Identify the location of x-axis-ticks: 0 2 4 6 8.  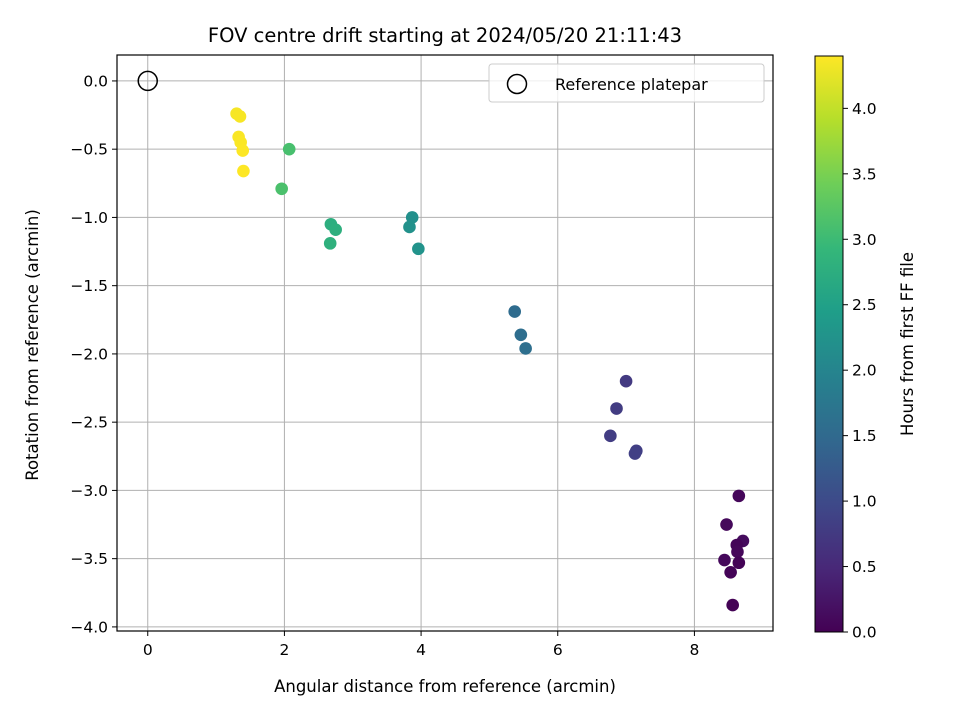
(421, 645).